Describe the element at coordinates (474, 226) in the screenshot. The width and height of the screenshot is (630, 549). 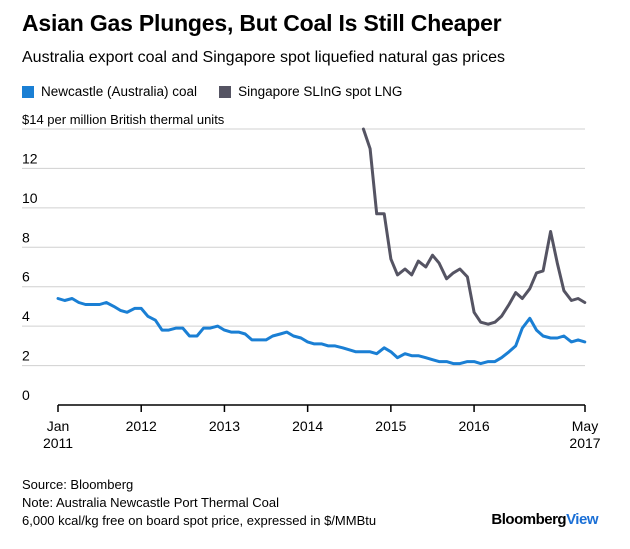
I see `series-line-lng` at that location.